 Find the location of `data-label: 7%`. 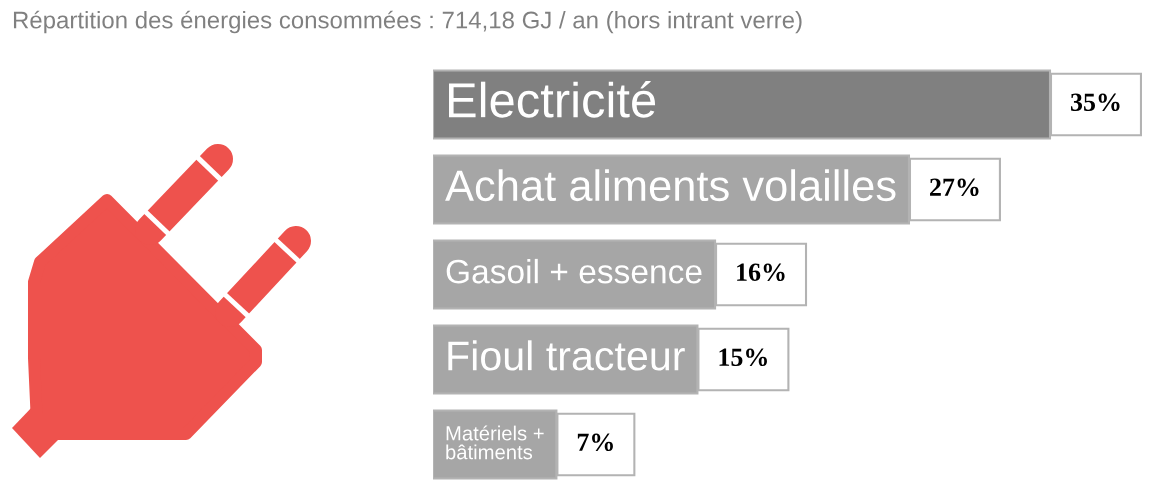

data-label: 7% is located at coordinates (595, 442).